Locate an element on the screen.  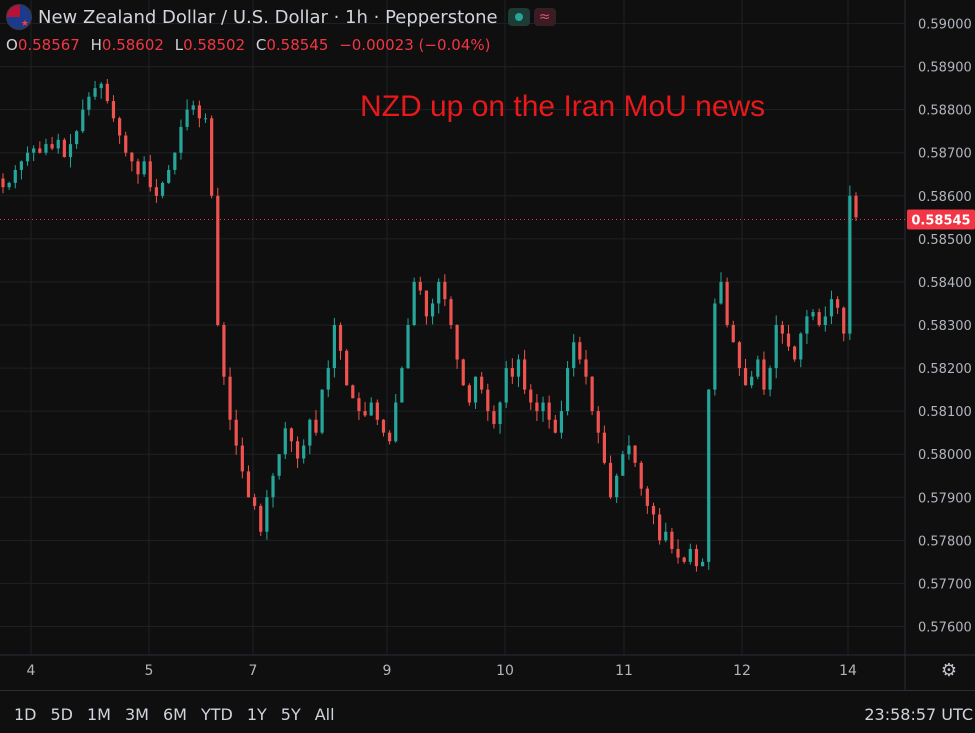
utc-clock: 23:58:57 UTC is located at coordinates (918, 714).